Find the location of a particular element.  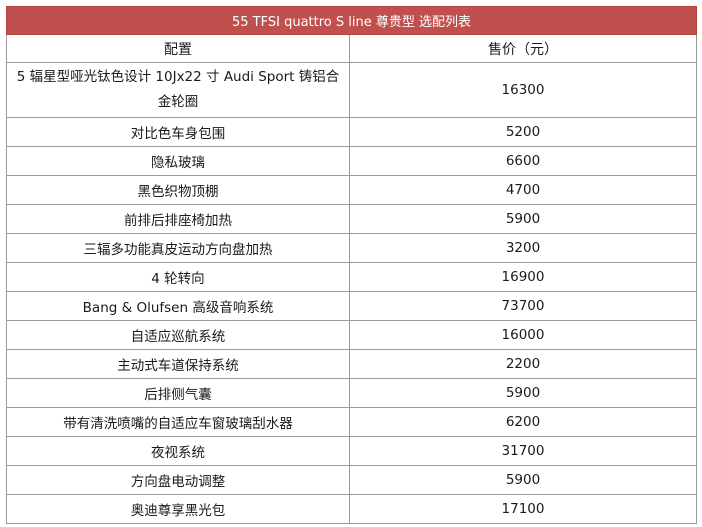

table-row: 后排侧气囊 5900 is located at coordinates (351, 393).